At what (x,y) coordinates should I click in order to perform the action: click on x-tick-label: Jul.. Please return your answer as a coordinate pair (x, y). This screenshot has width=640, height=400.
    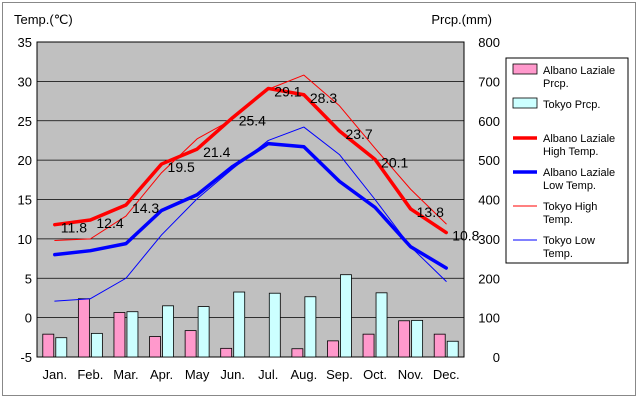
    Looking at the image, I should click on (268, 374).